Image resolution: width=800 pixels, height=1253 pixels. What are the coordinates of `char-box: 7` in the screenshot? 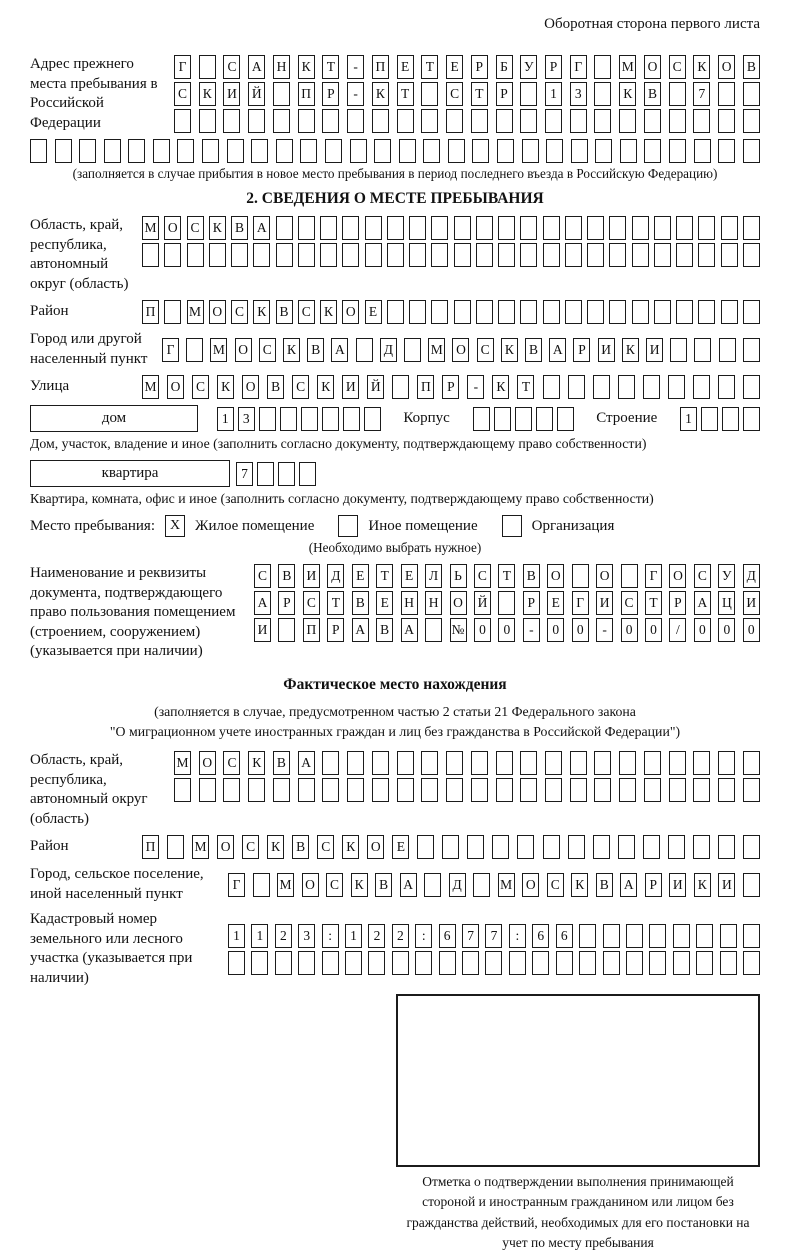 It's located at (494, 936).